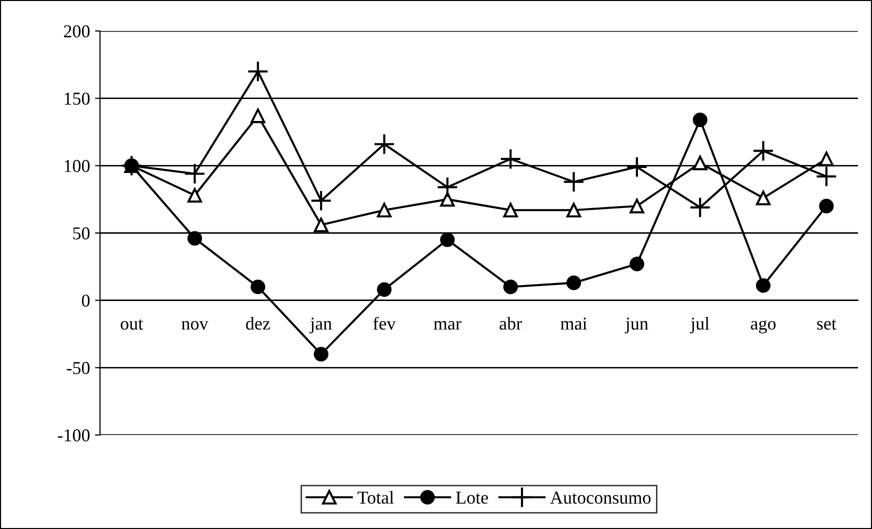 This screenshot has width=872, height=529. Describe the element at coordinates (826, 324) in the screenshot. I see `x-tick-label: set` at that location.